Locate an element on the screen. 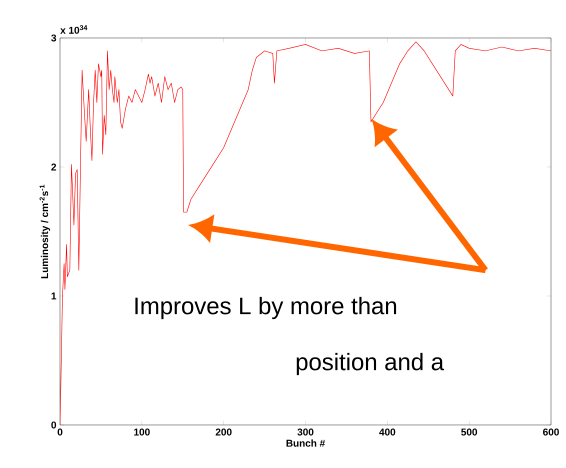  annotation: Improves L by more than is located at coordinates (265, 308).